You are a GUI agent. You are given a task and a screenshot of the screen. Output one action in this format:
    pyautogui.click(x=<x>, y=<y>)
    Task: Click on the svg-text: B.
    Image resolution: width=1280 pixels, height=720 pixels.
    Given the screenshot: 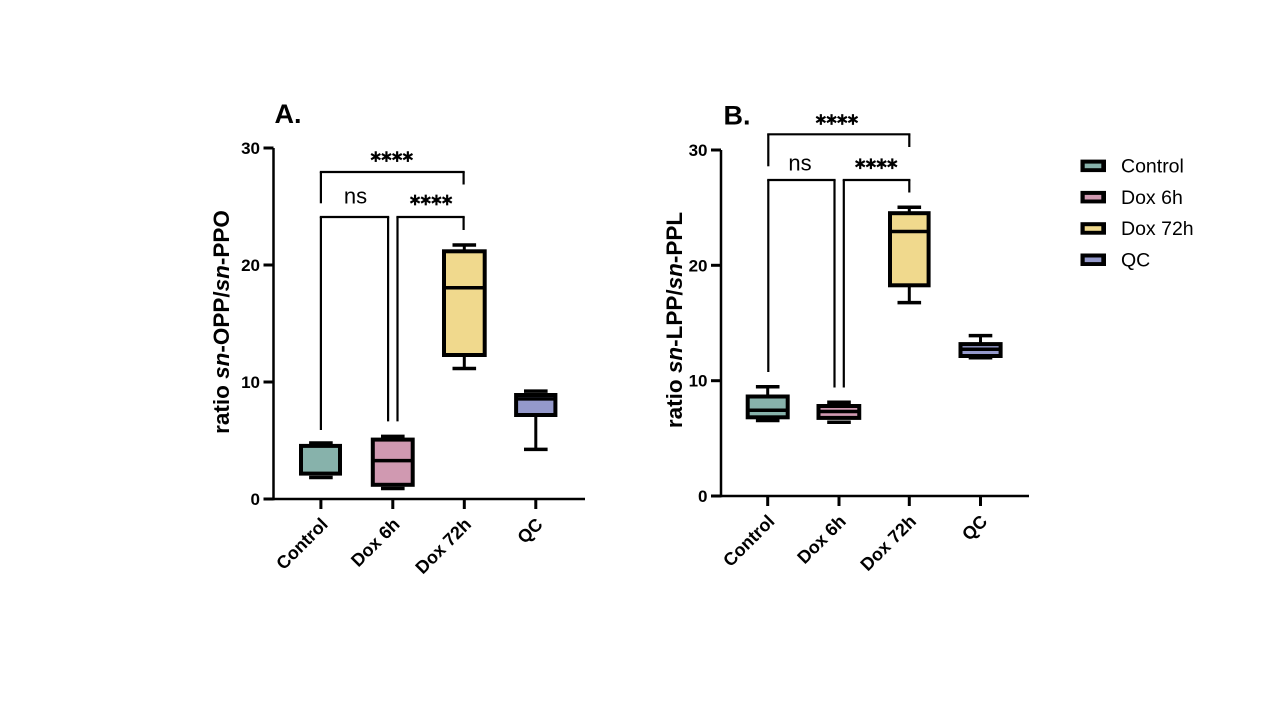 What is the action you would take?
    pyautogui.click(x=737, y=116)
    